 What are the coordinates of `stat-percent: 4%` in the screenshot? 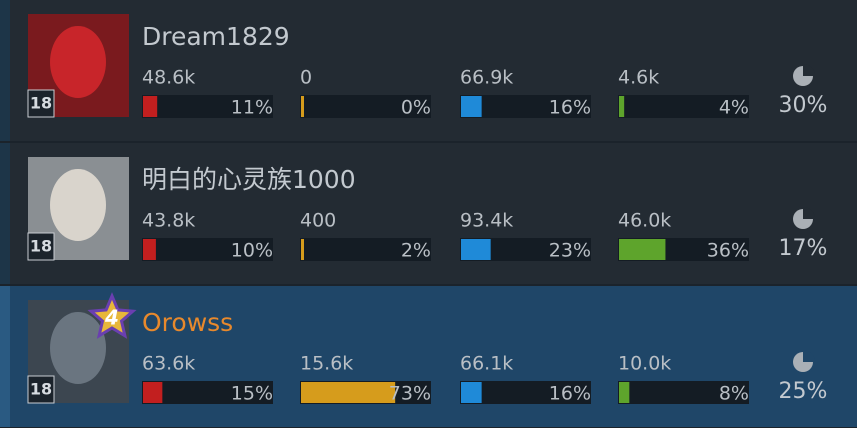 It's located at (734, 108).